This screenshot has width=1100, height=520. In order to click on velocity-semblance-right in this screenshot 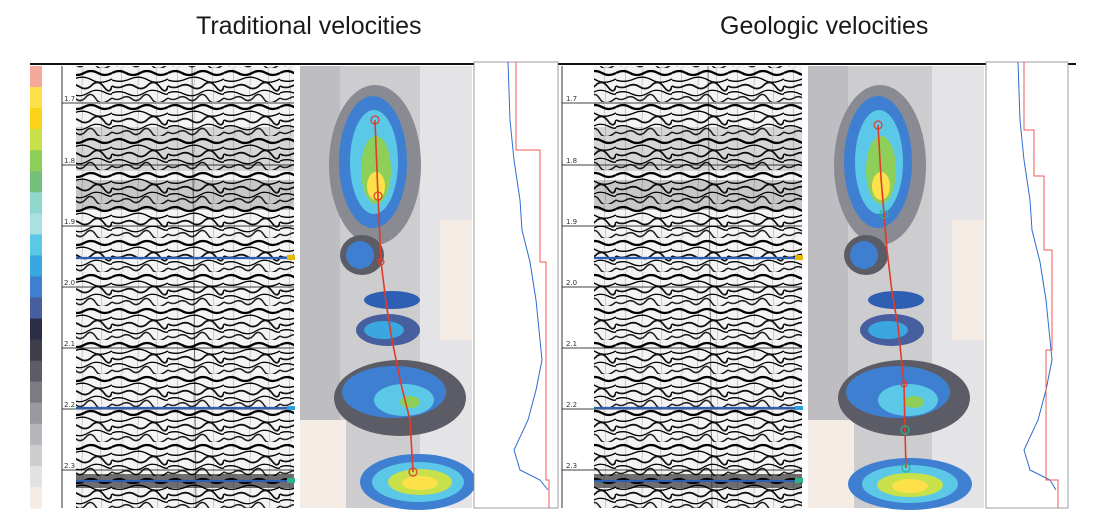, I will do `click(896, 288)`.